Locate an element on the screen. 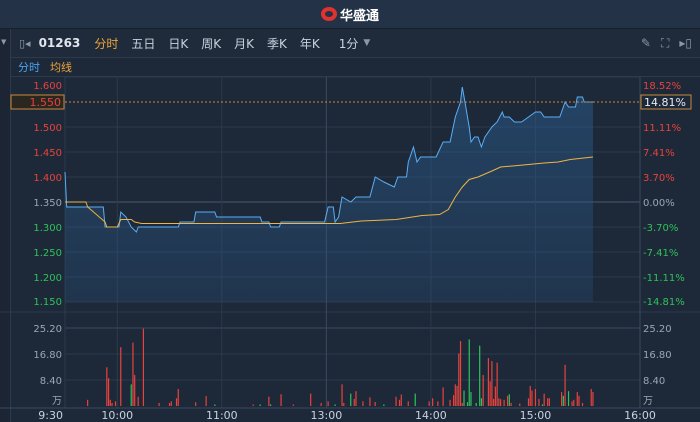 Image resolution: width=700 pixels, height=422 pixels. volume-tick-label-right: 16.80 is located at coordinates (657, 355).